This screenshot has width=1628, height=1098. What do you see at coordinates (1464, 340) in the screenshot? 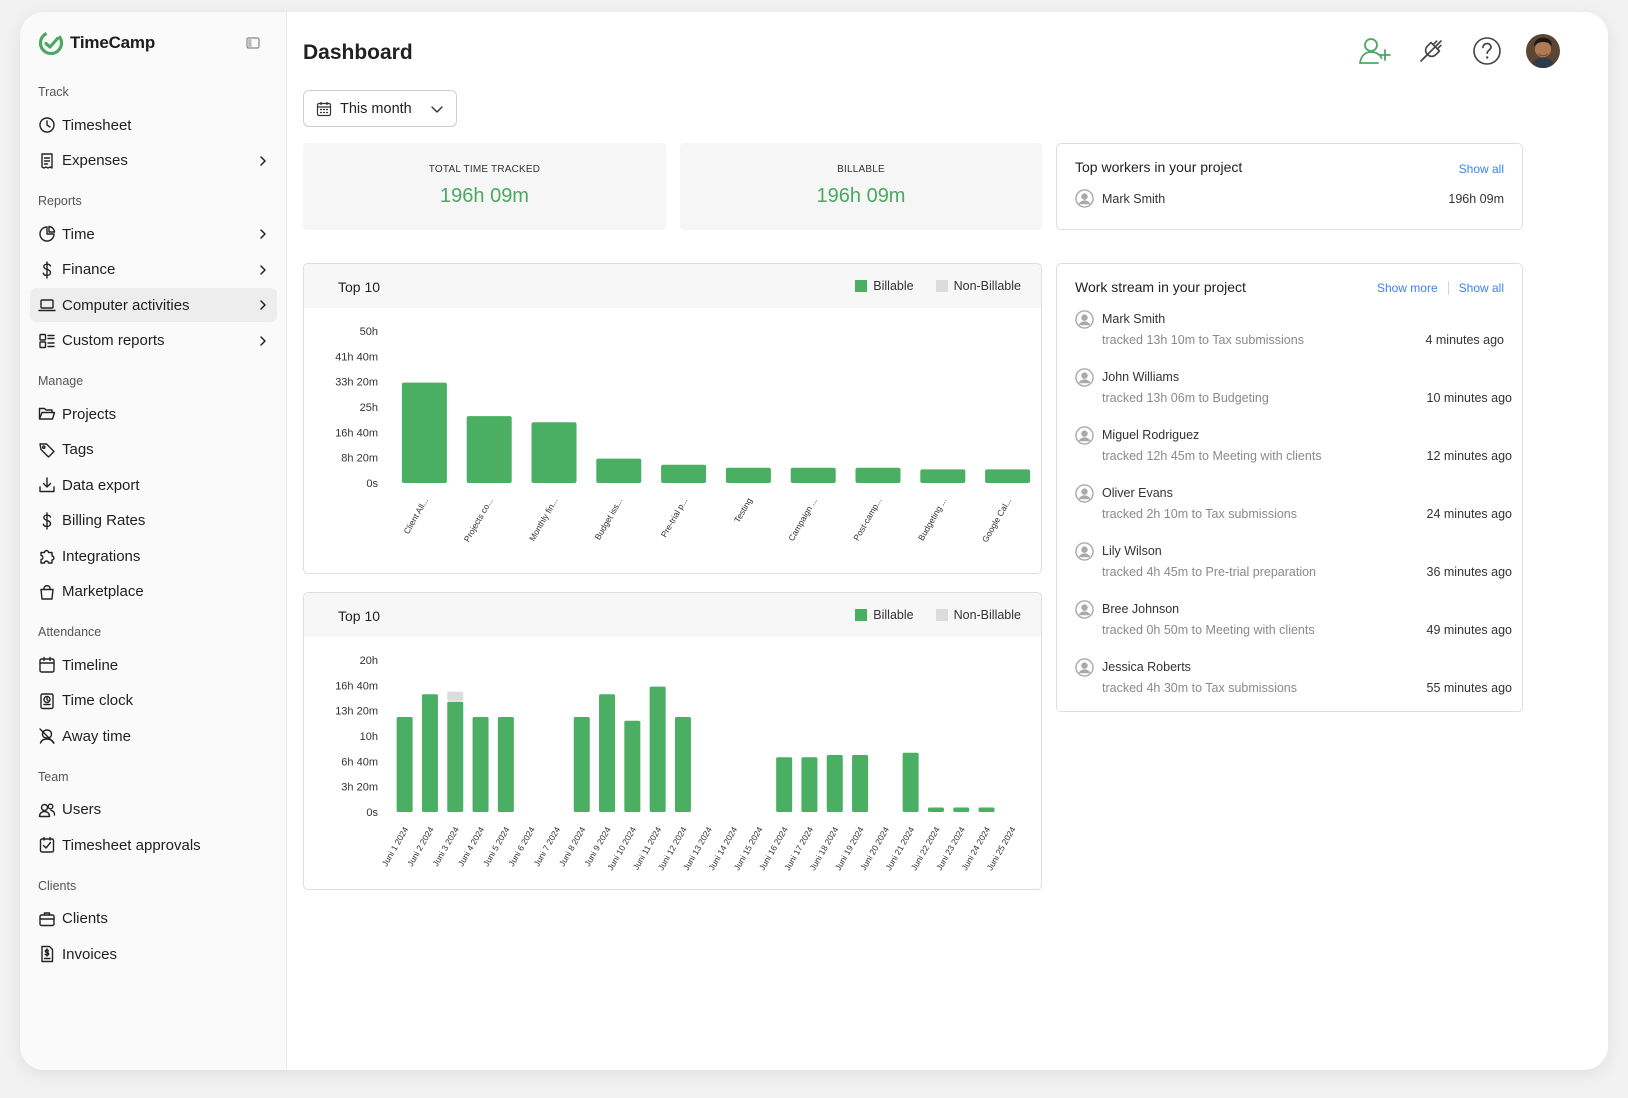
I see `work-stream-time-ago: 4 minutes ago` at bounding box center [1464, 340].